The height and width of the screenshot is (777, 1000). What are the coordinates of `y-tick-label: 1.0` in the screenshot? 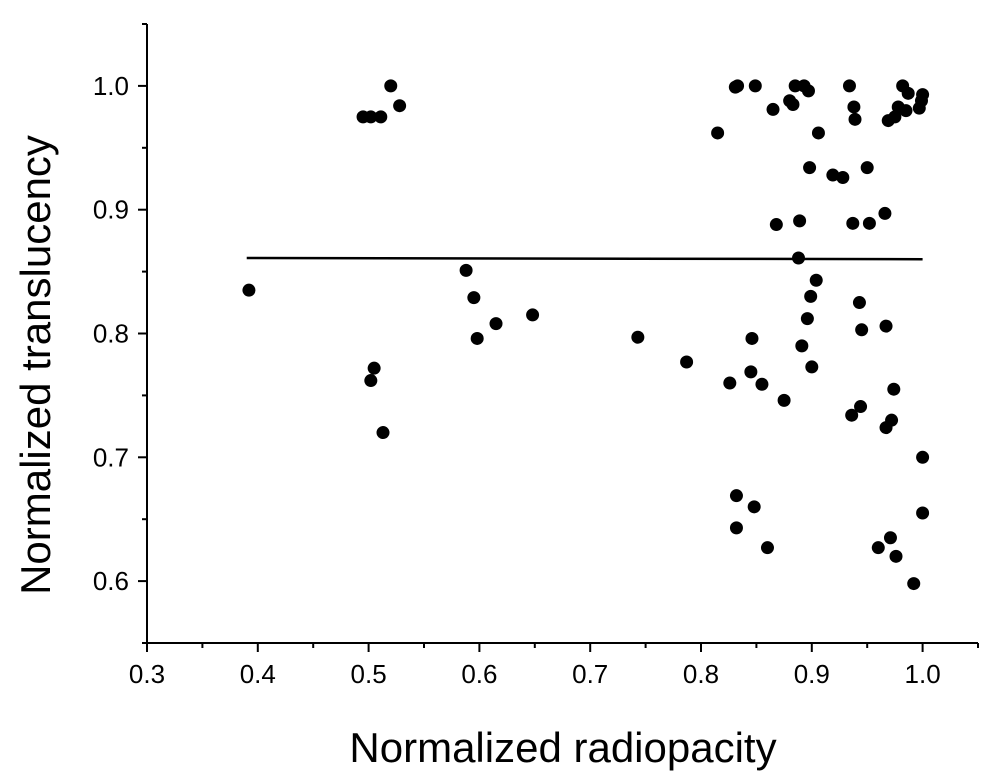 It's located at (111, 86).